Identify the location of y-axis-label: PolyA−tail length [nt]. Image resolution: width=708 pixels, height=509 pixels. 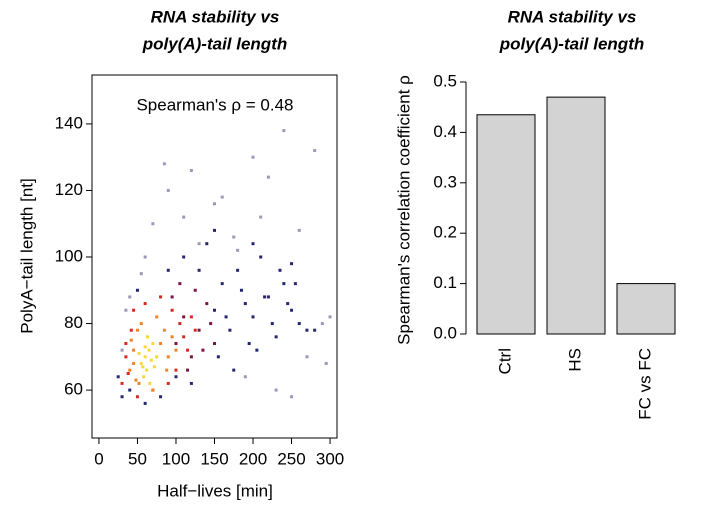
(26, 255).